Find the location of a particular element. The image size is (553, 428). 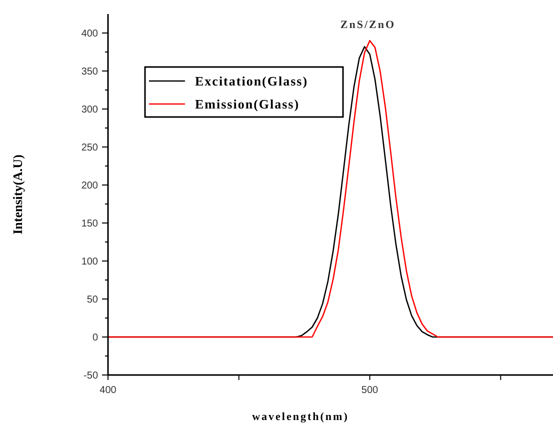

legend-label: Excitation(Glass) is located at coordinates (251, 81).